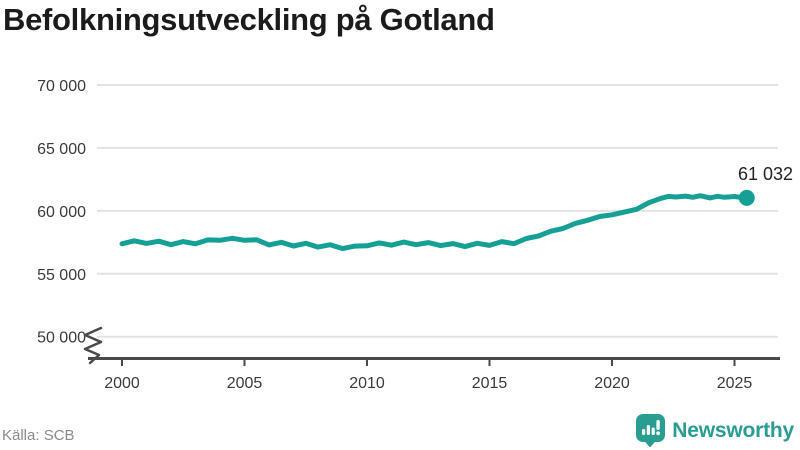 This screenshot has width=800, height=450. Describe the element at coordinates (733, 430) in the screenshot. I see `newsworthy-wordmark: Newsworthy` at that location.